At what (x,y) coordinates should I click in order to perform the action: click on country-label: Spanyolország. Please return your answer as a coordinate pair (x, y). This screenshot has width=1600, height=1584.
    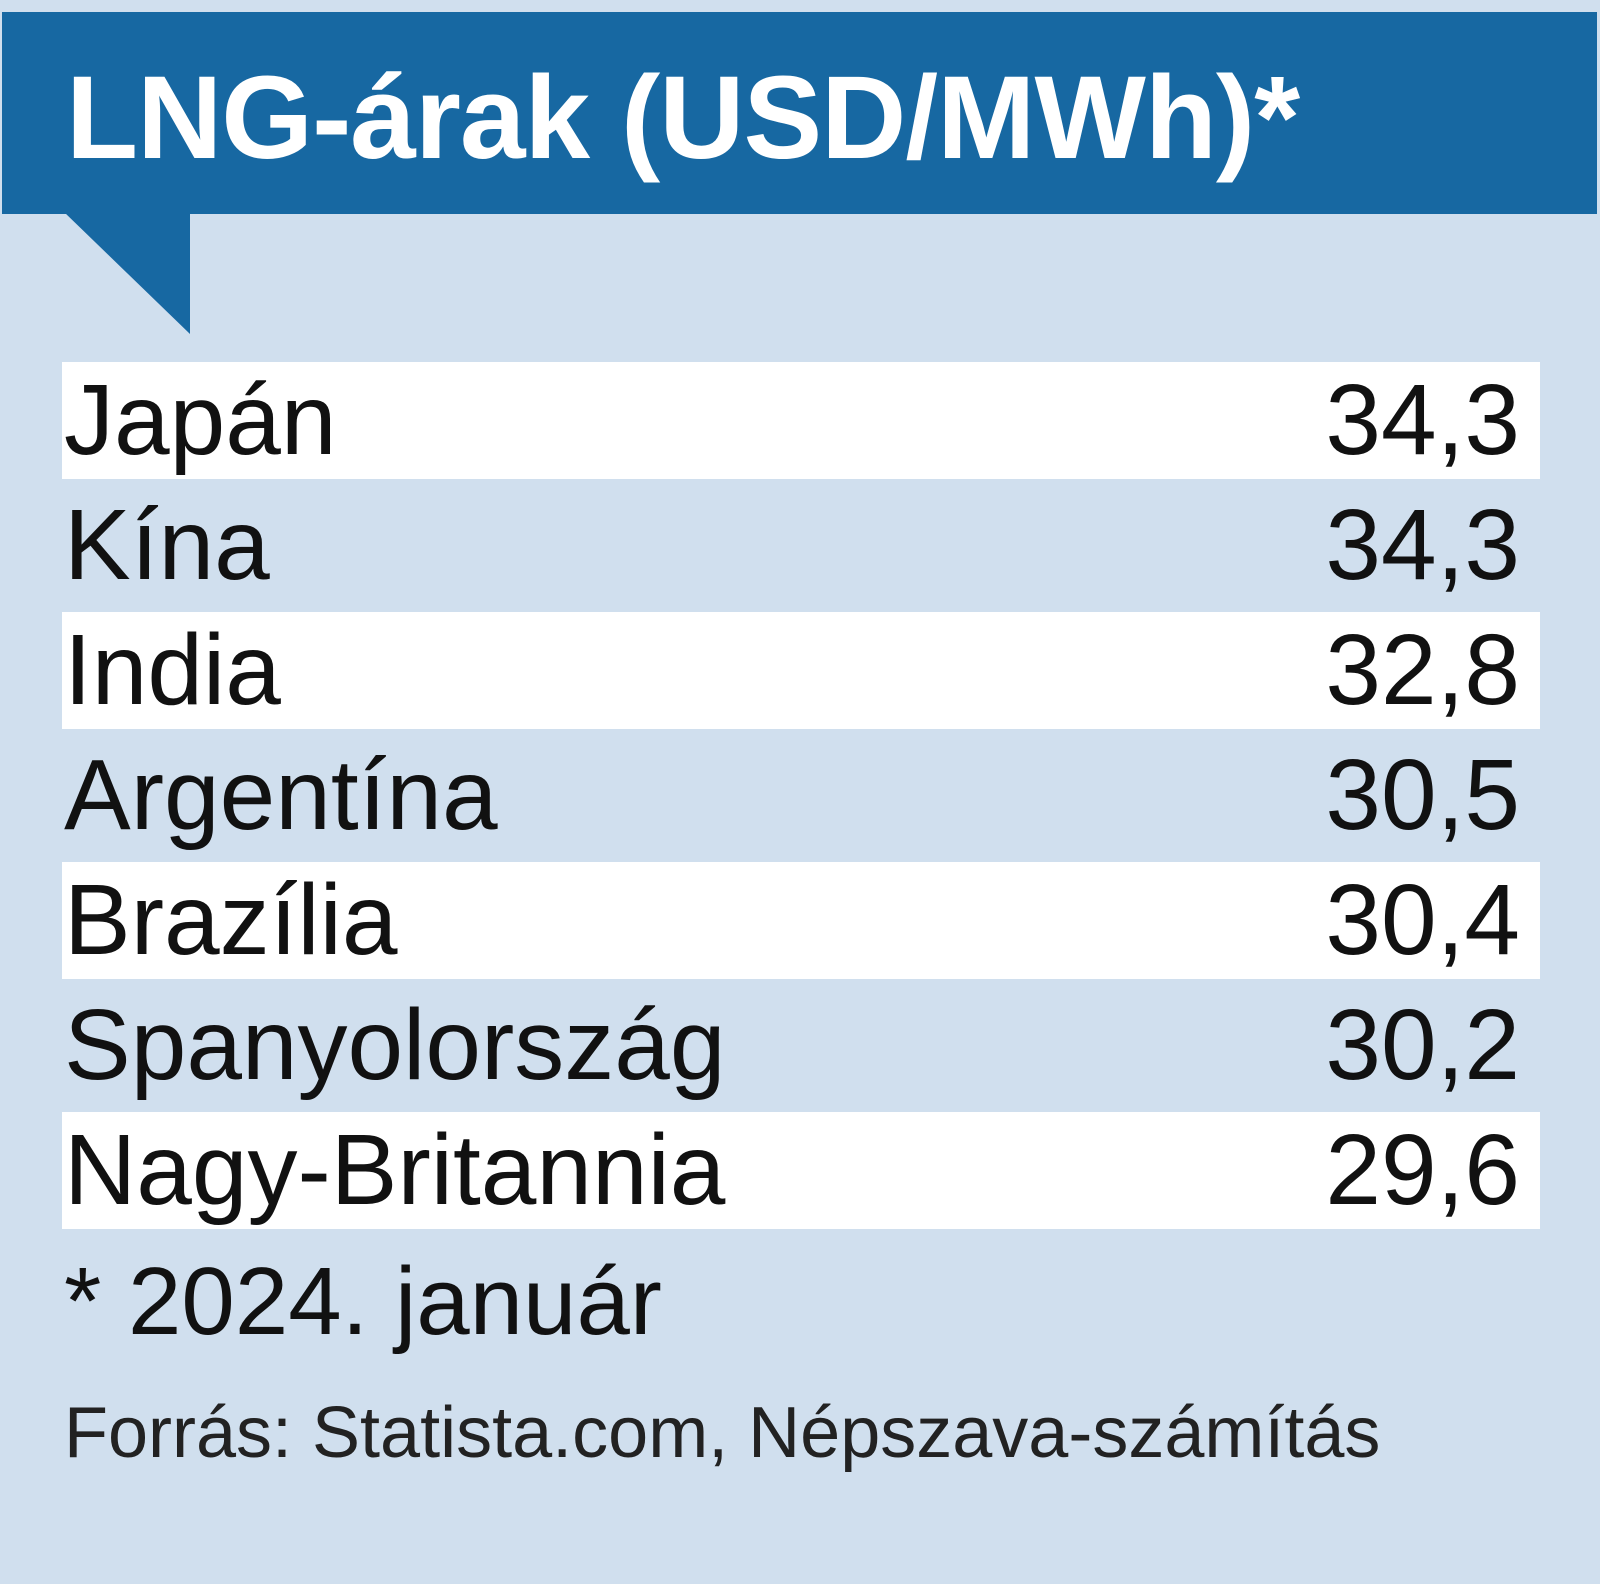
    Looking at the image, I should click on (395, 1045).